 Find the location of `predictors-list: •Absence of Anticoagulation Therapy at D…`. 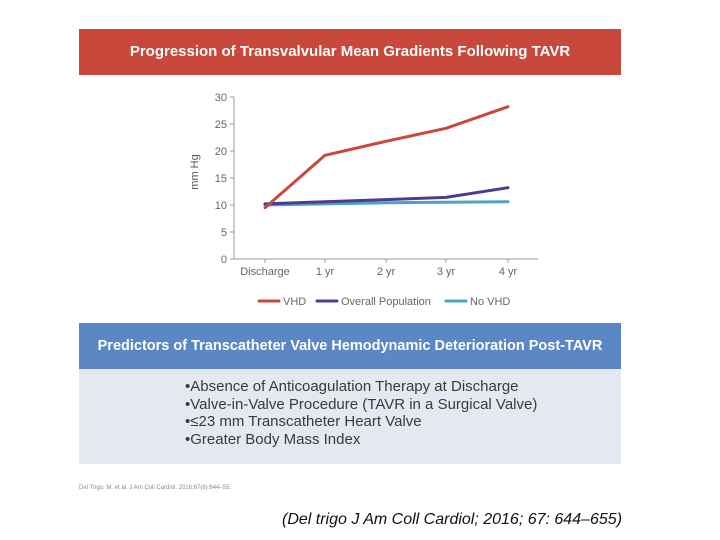

predictors-list: •Absence of Anticoagulation Therapy at D… is located at coordinates (361, 413).